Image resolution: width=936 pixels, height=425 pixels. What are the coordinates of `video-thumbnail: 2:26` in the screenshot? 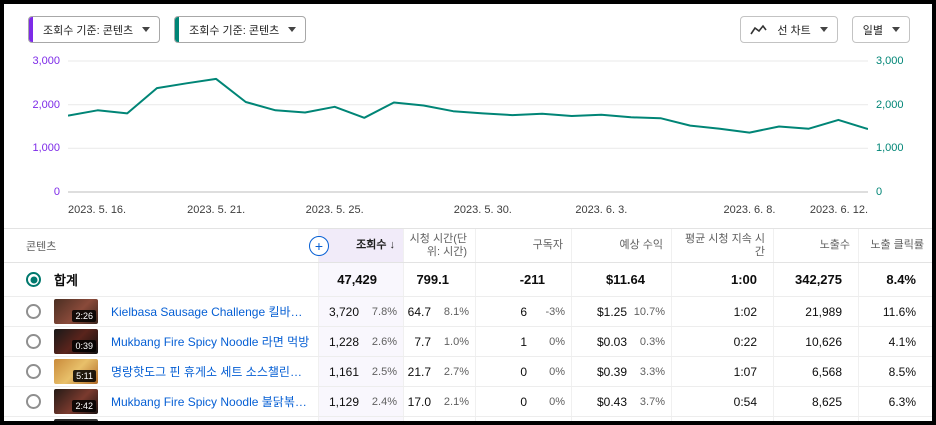 It's located at (76, 311).